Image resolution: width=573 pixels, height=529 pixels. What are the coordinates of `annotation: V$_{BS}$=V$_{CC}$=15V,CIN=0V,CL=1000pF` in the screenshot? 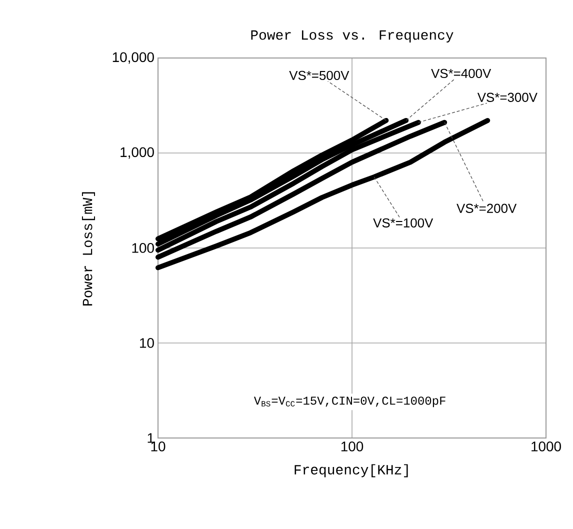 It's located at (350, 402).